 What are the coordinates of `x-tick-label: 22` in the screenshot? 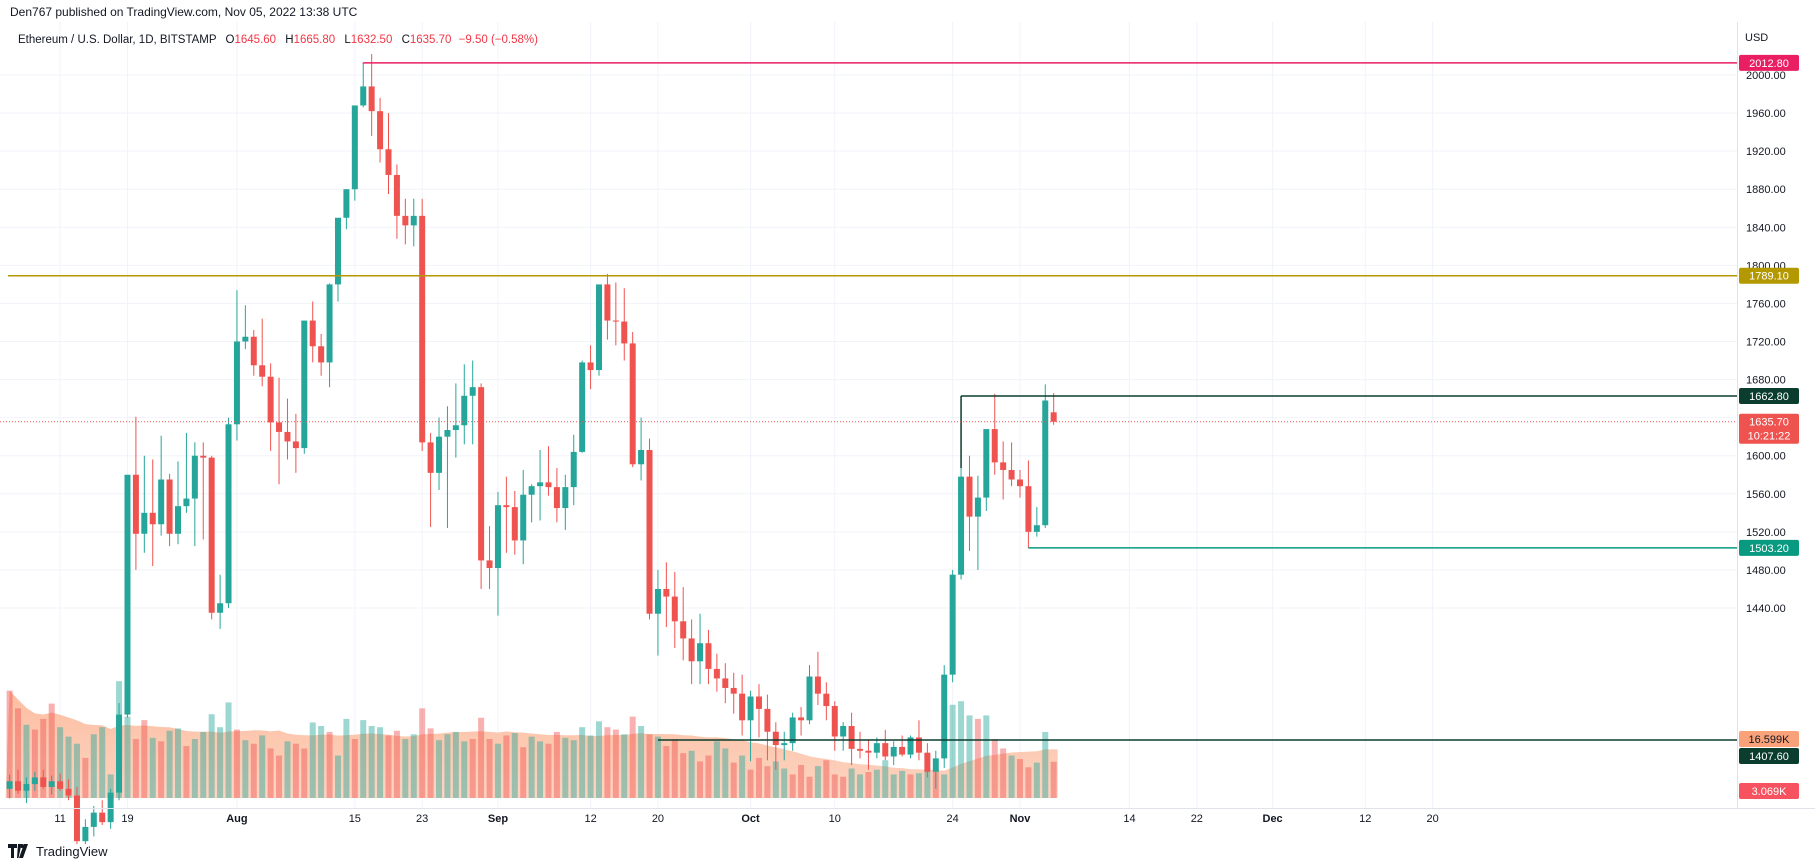 It's located at (1197, 819).